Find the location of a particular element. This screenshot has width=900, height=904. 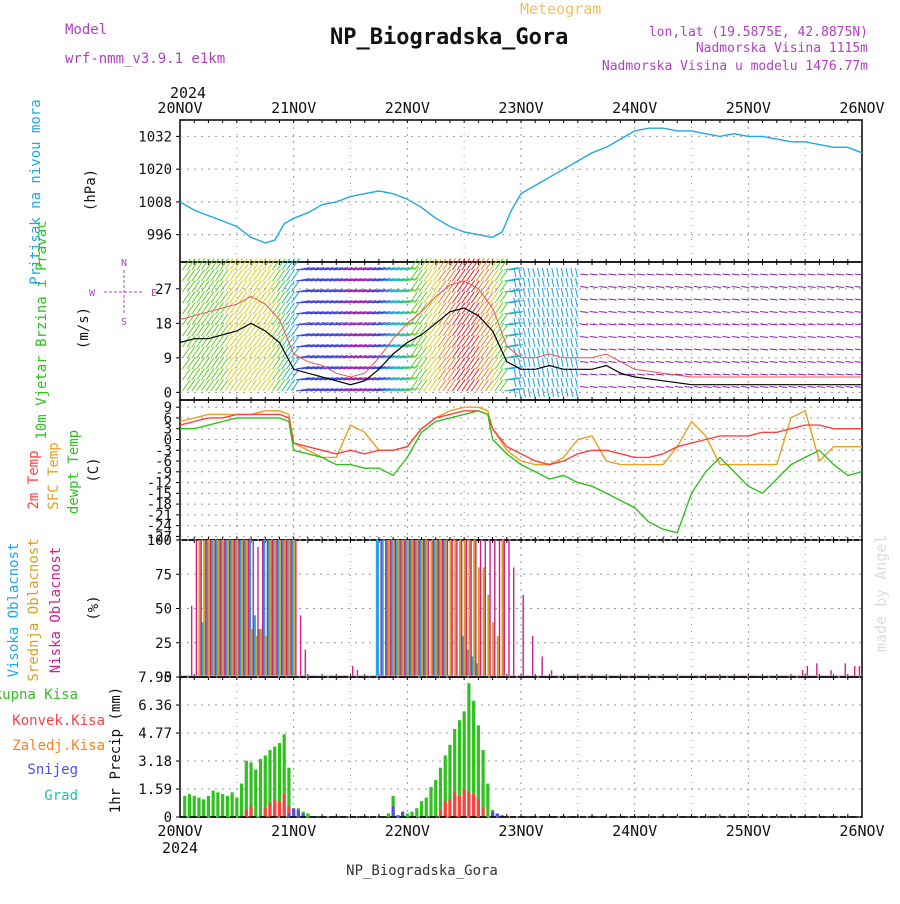

snow-bar is located at coordinates (402, 814).